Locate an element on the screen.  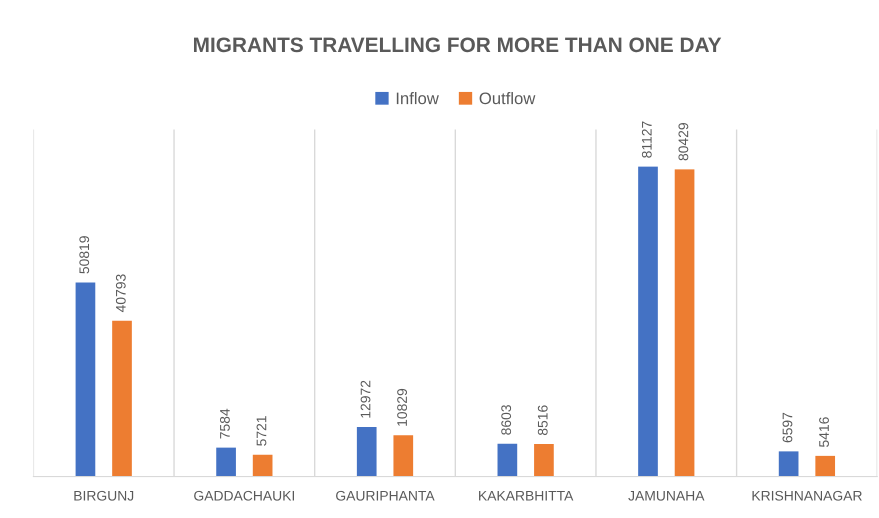
legend-label: Inflow is located at coordinates (417, 98).